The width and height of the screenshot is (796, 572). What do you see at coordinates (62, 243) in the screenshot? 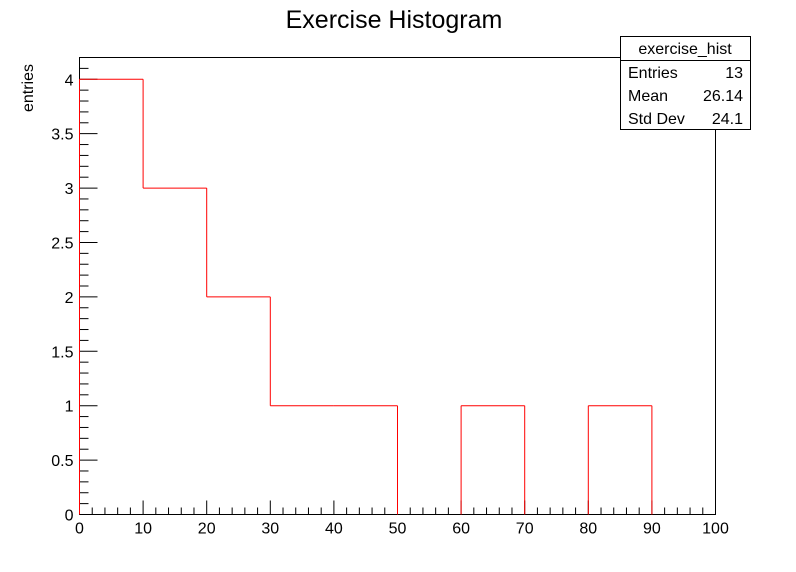
I see `y-tick-label: 2.5` at bounding box center [62, 243].